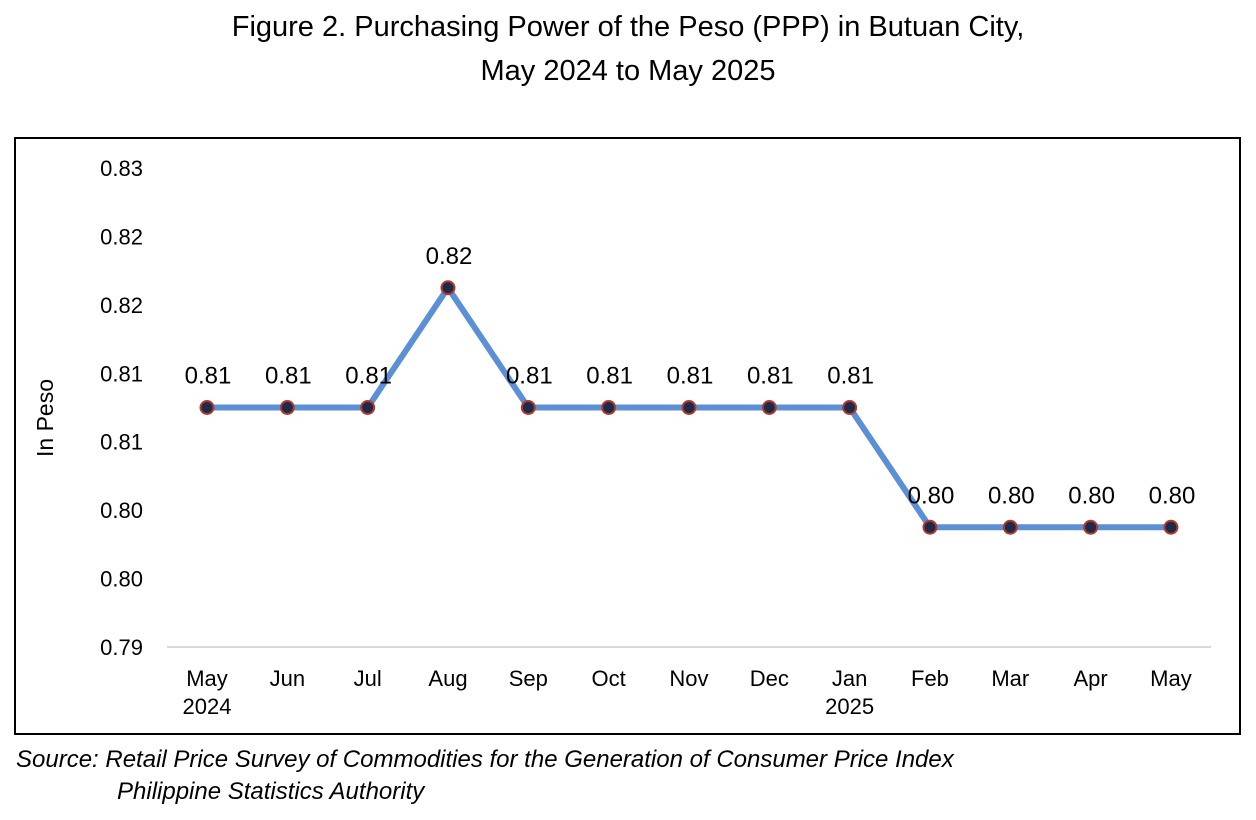 This screenshot has width=1256, height=820. Describe the element at coordinates (609, 678) in the screenshot. I see `x-tick-label: Oct` at that location.